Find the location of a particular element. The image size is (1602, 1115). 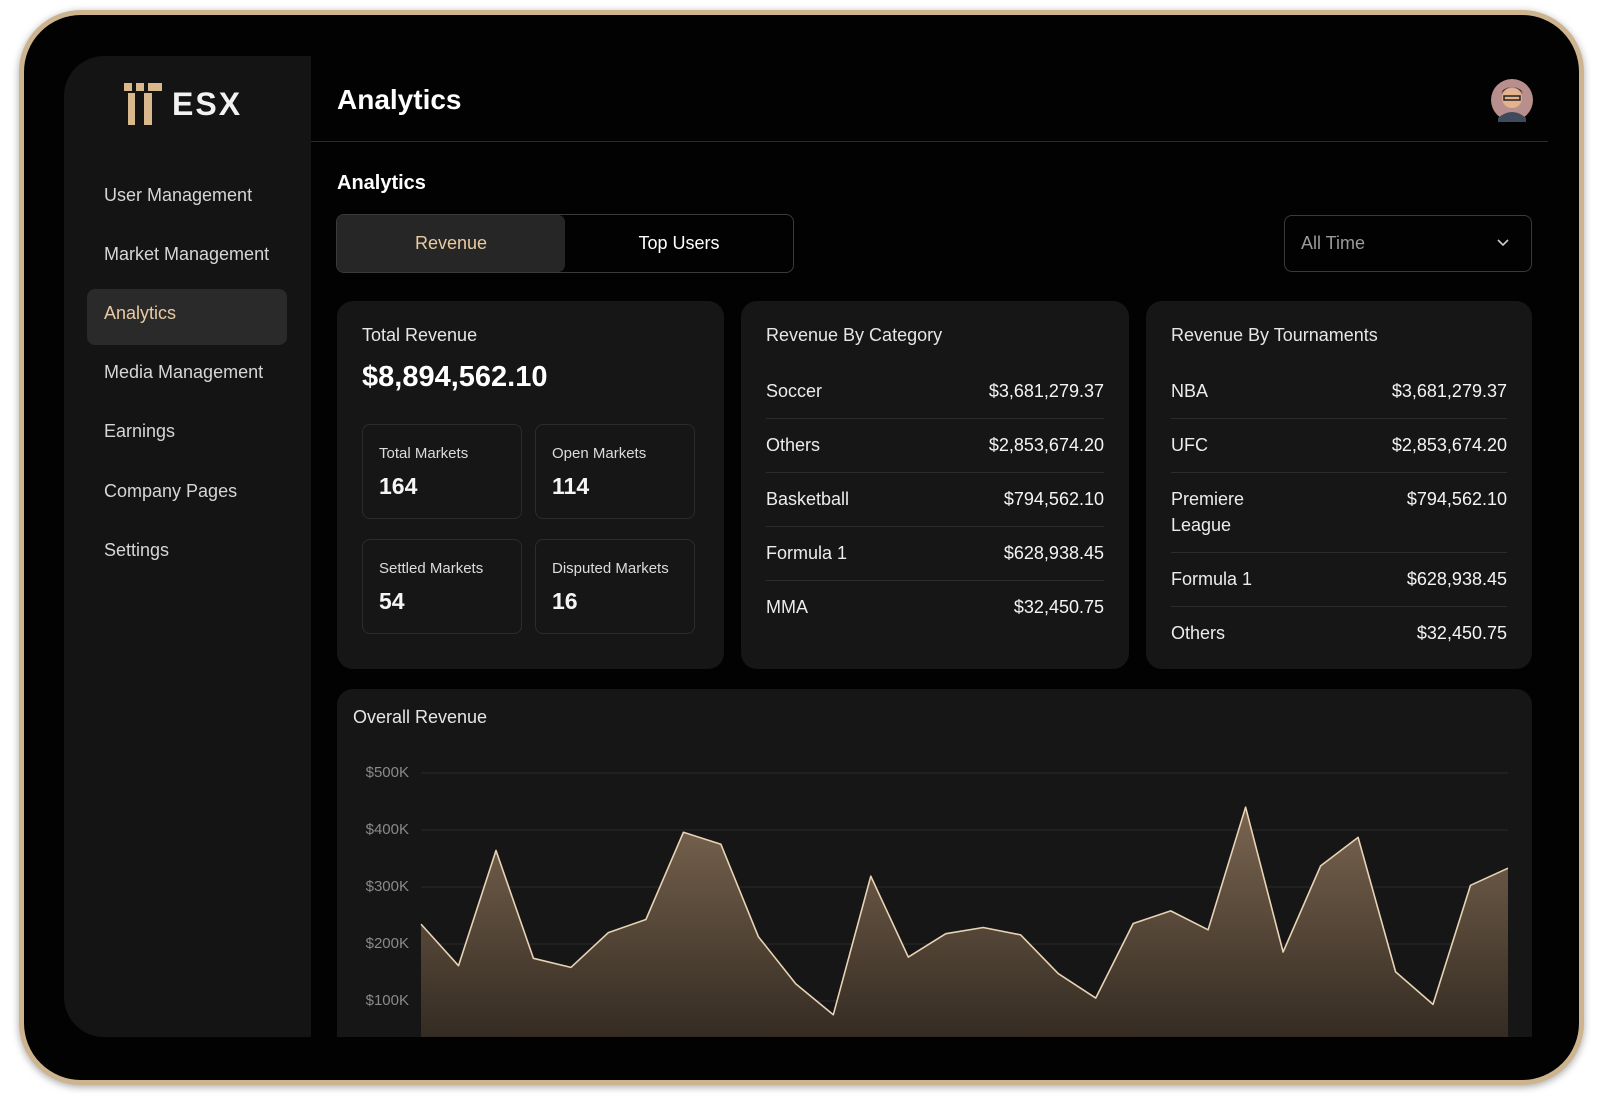

time-filter: All Time is located at coordinates (1408, 243).